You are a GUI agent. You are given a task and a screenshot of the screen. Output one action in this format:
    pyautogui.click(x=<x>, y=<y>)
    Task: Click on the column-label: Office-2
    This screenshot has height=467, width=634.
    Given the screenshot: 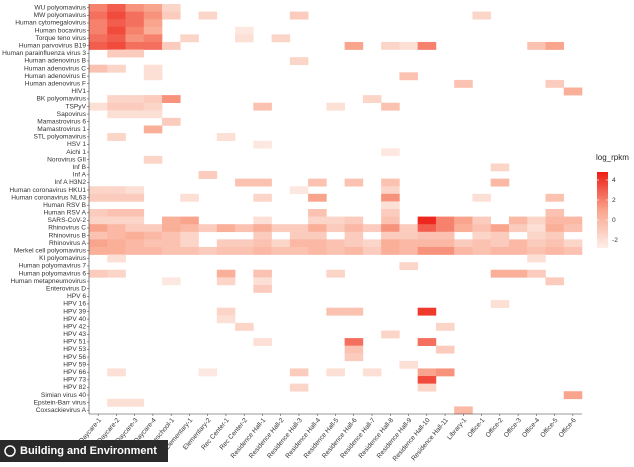 What is the action you would take?
    pyautogui.click(x=495, y=428)
    